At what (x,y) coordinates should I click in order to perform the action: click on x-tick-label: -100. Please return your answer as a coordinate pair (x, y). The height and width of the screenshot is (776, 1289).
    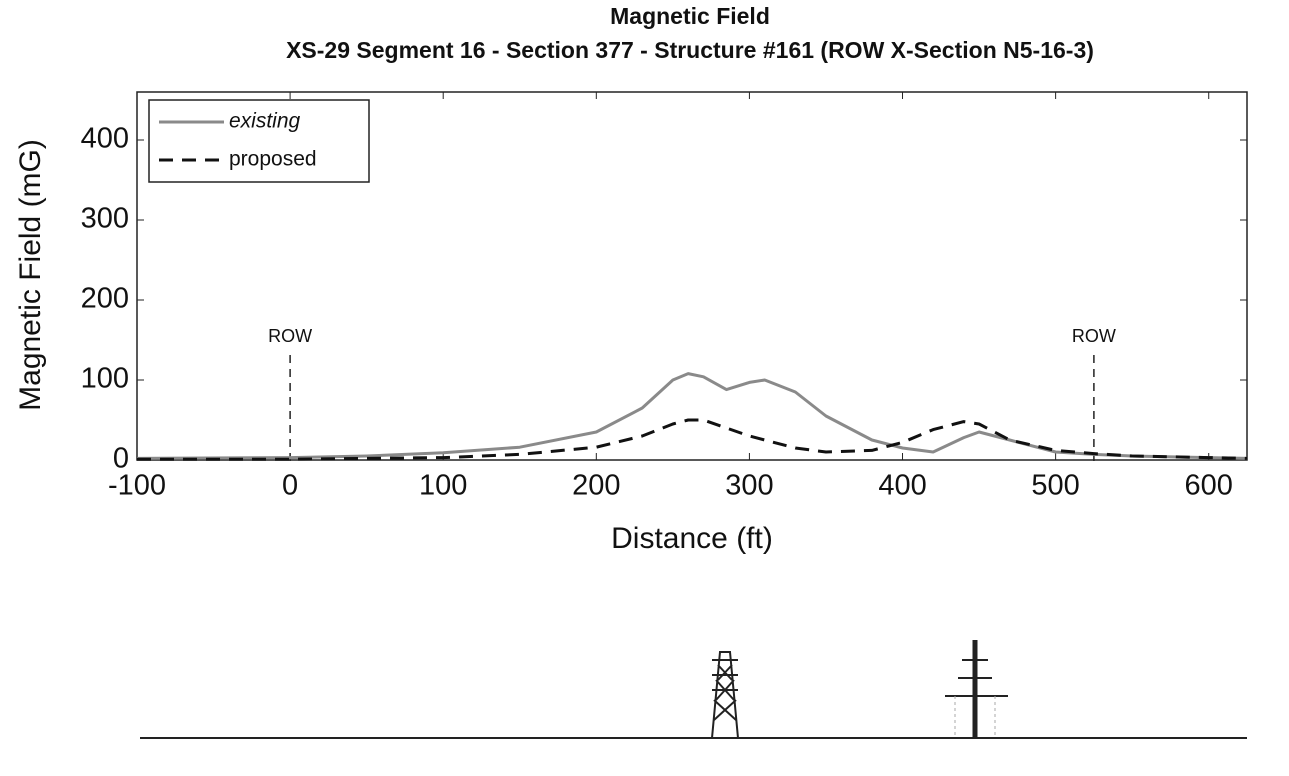
    Looking at the image, I should click on (137, 486).